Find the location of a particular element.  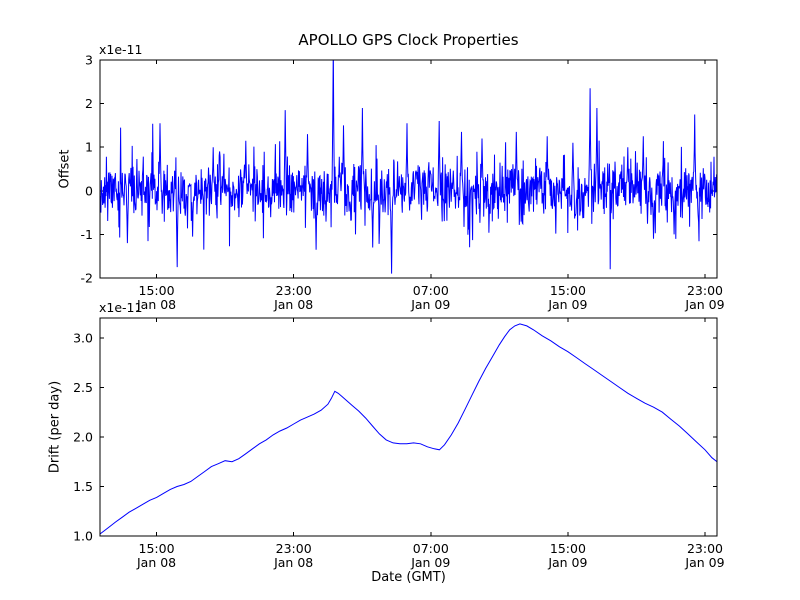

drift-scale-label: x1e-11 is located at coordinates (121, 307).